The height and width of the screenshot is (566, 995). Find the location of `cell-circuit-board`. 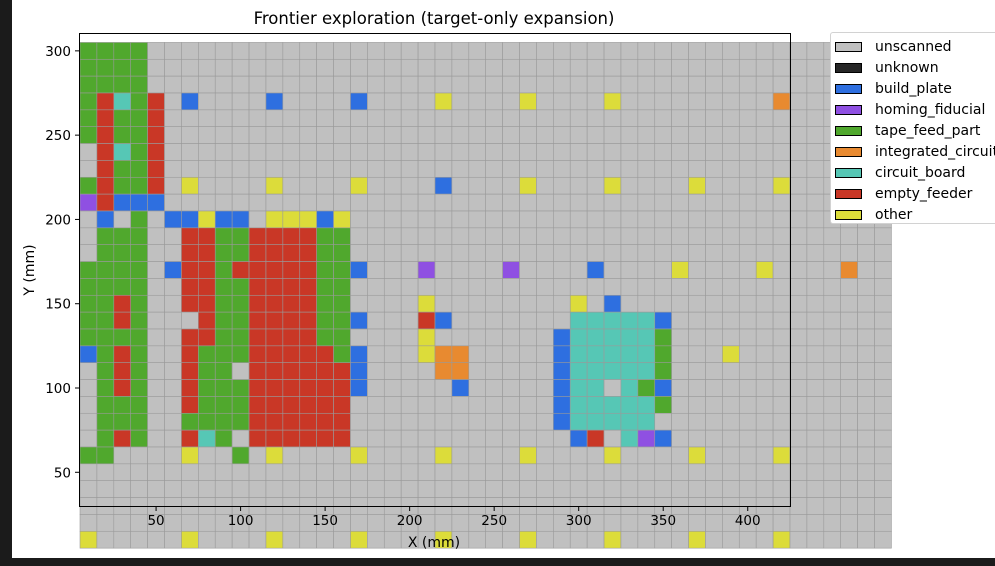

cell-circuit-board is located at coordinates (646, 421).